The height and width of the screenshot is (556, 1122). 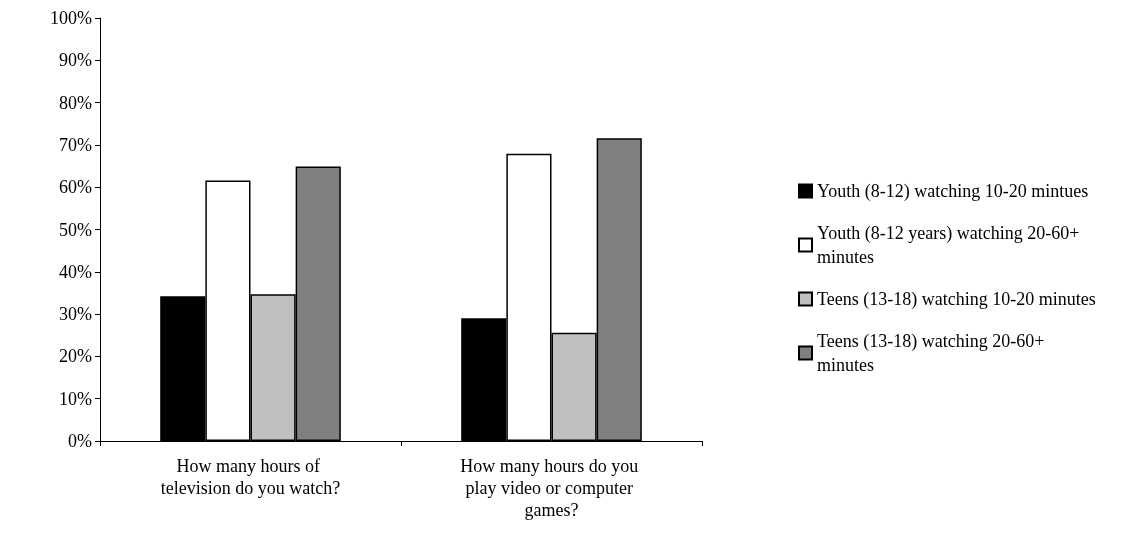 What do you see at coordinates (956, 299) in the screenshot?
I see `legend-label: Teens (13-18) watching 10-20 minutes` at bounding box center [956, 299].